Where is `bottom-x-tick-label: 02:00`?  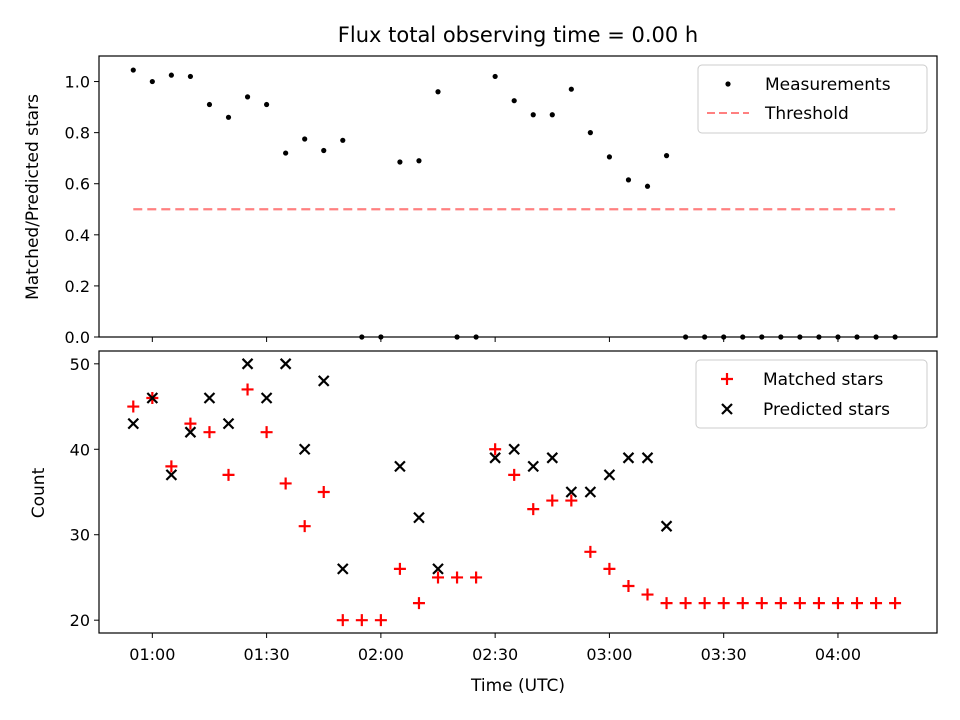 bottom-x-tick-label: 02:00 is located at coordinates (381, 654).